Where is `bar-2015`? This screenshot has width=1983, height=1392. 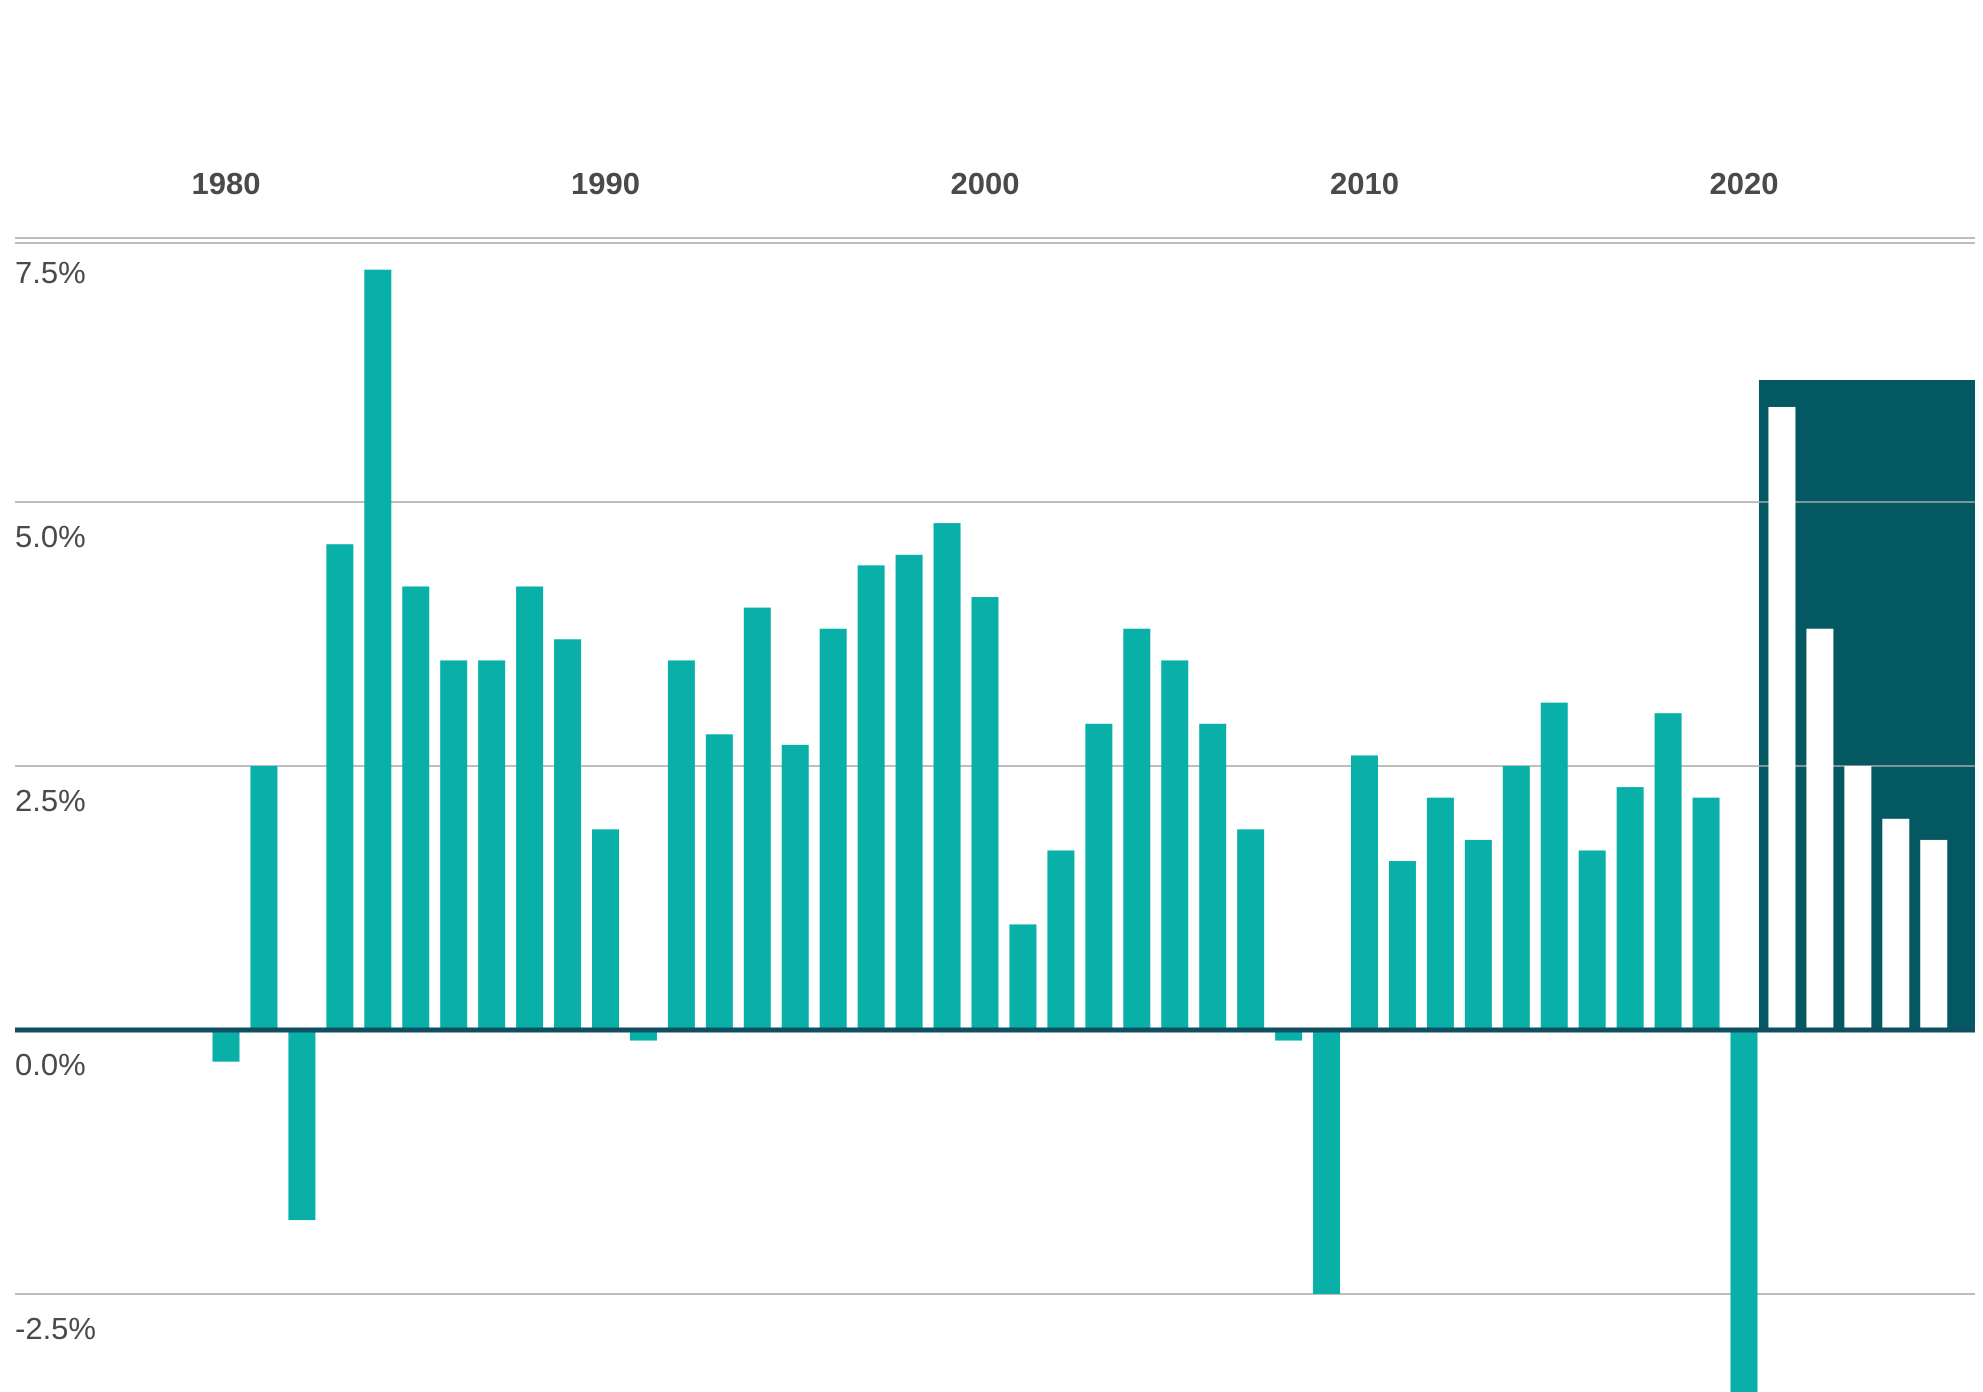
bar-2015 is located at coordinates (1554, 866).